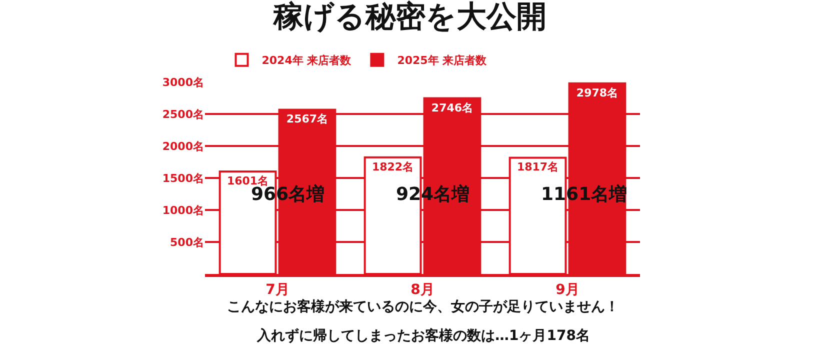  I want to click on y-tick-label: 1000名, so click(183, 210).